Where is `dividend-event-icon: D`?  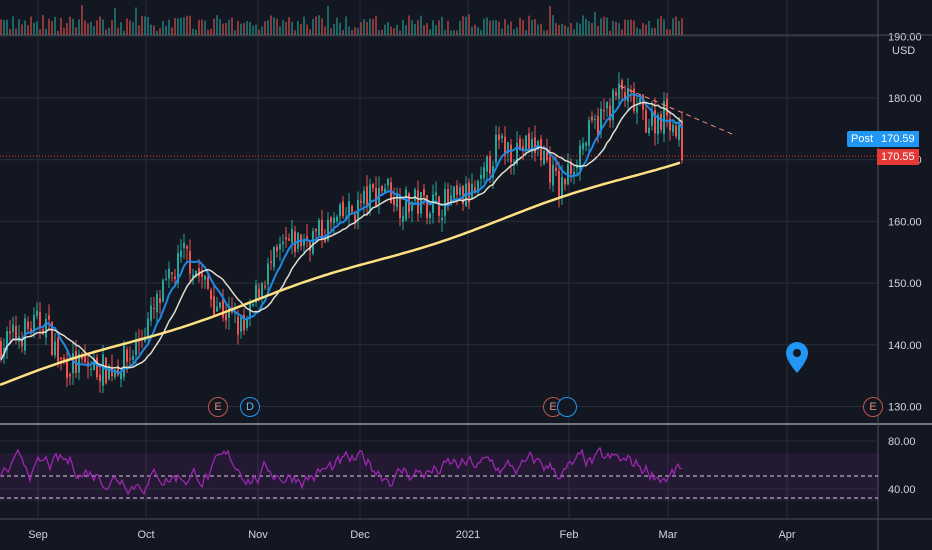
dividend-event-icon: D is located at coordinates (250, 407).